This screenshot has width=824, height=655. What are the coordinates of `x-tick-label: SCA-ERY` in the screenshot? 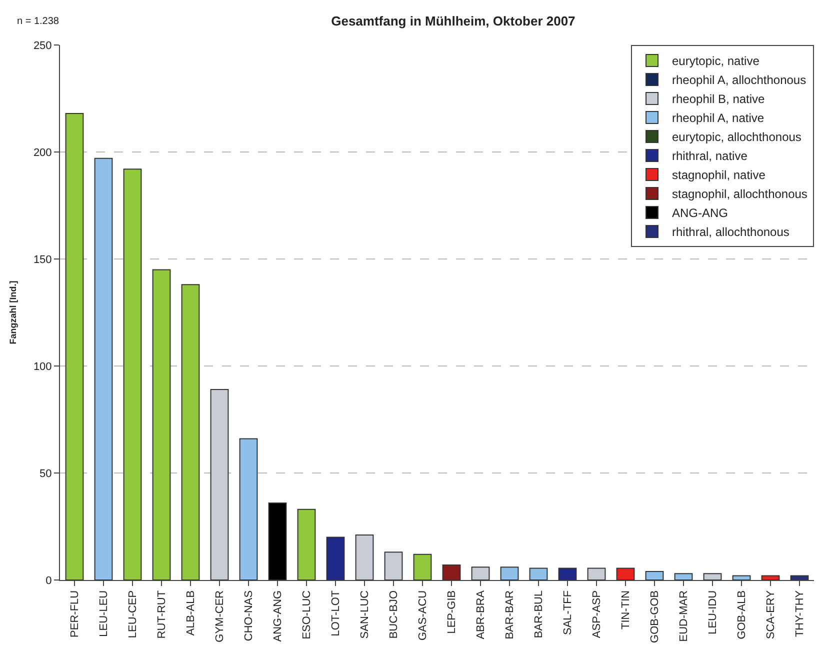 It's located at (771, 615).